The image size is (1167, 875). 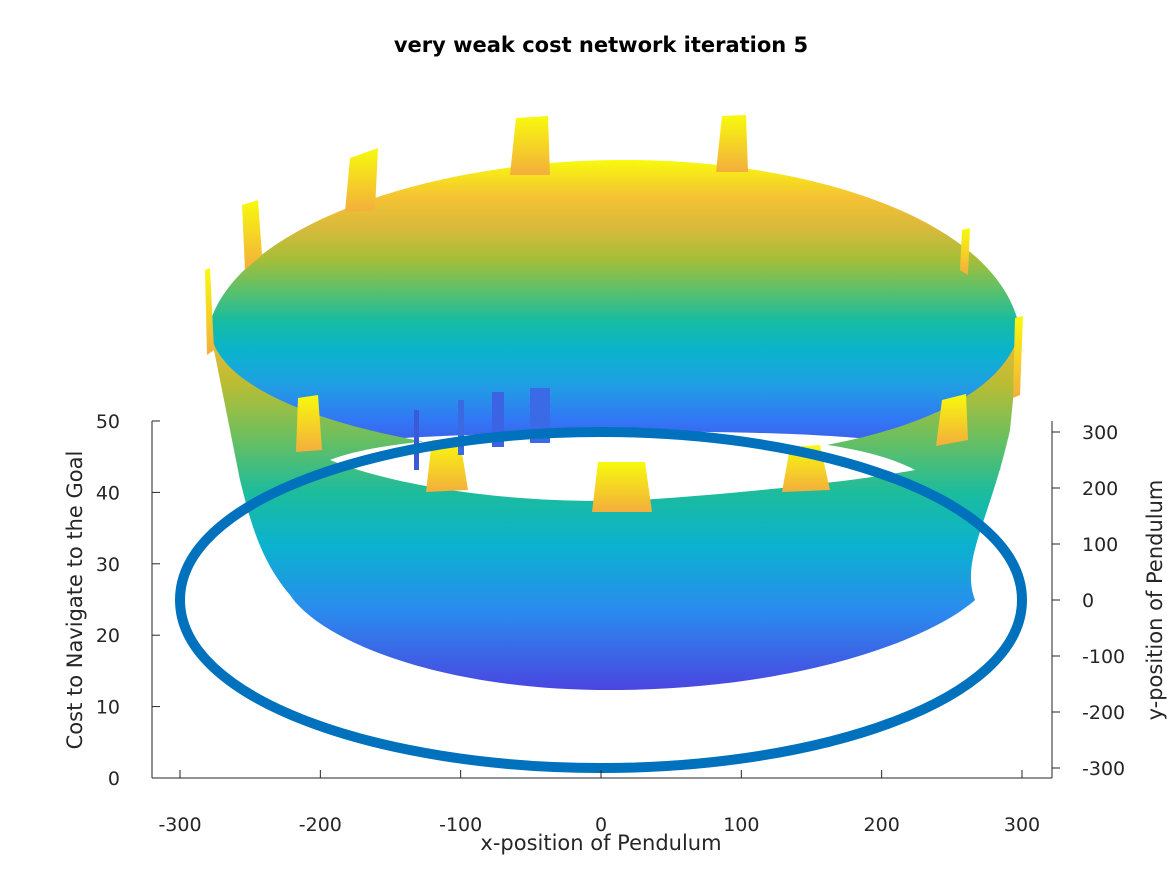 I want to click on y-tick-label: 0, so click(x=1088, y=601).